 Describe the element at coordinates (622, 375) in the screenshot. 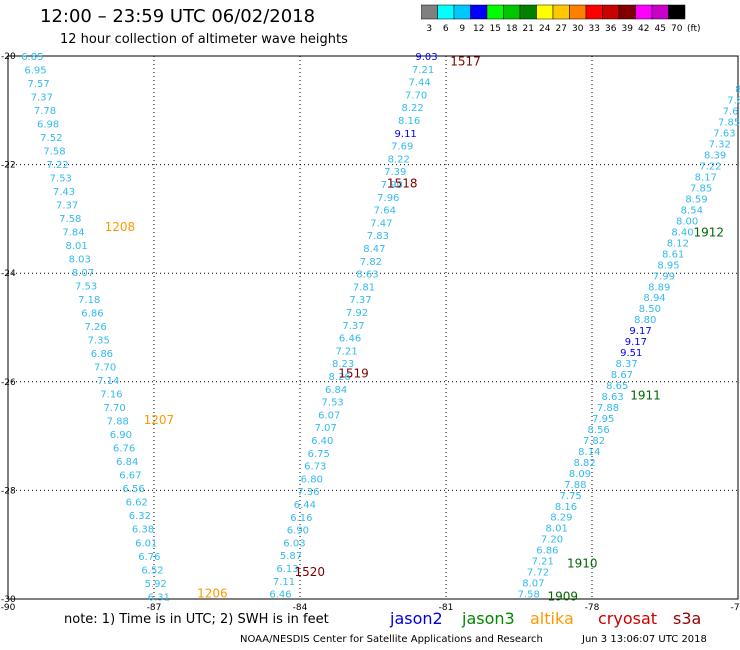

I see `data-point-label: 8.67` at that location.